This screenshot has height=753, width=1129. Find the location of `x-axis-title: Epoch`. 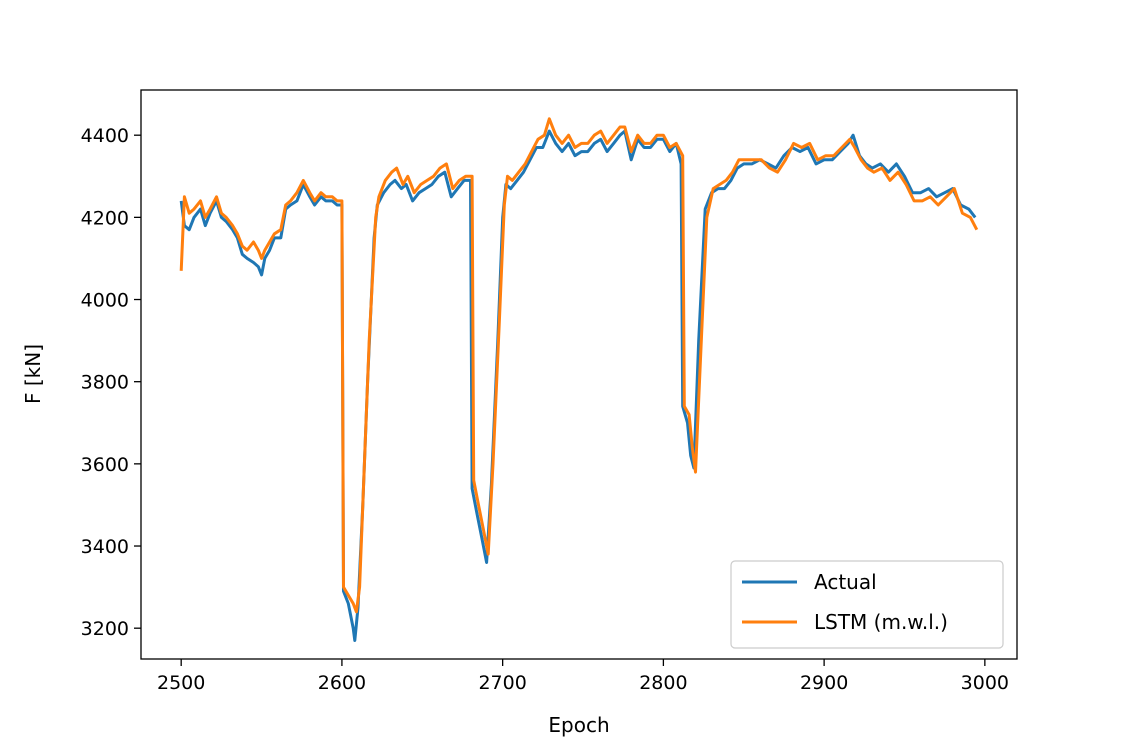

x-axis-title: Epoch is located at coordinates (578, 725).